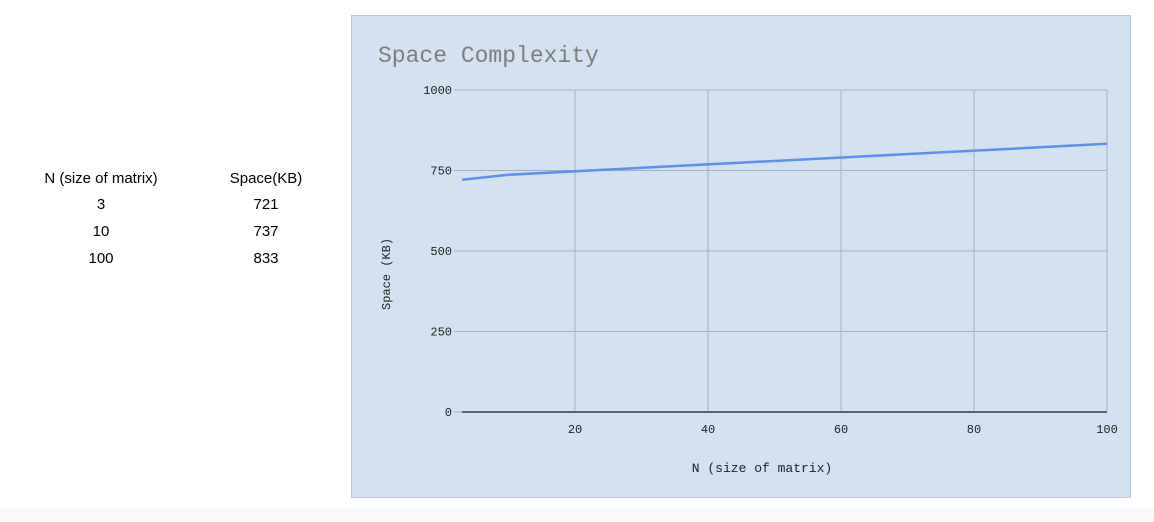 The width and height of the screenshot is (1154, 522). I want to click on table-cell-n: 3, so click(101, 204).